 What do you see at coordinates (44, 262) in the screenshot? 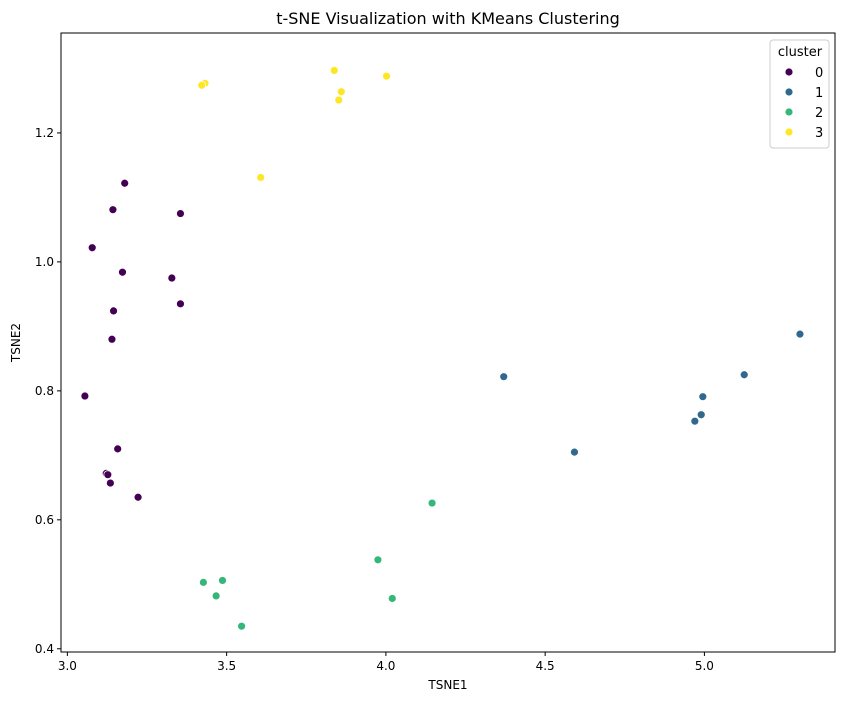
I see `y-tick-label: 1.0` at bounding box center [44, 262].